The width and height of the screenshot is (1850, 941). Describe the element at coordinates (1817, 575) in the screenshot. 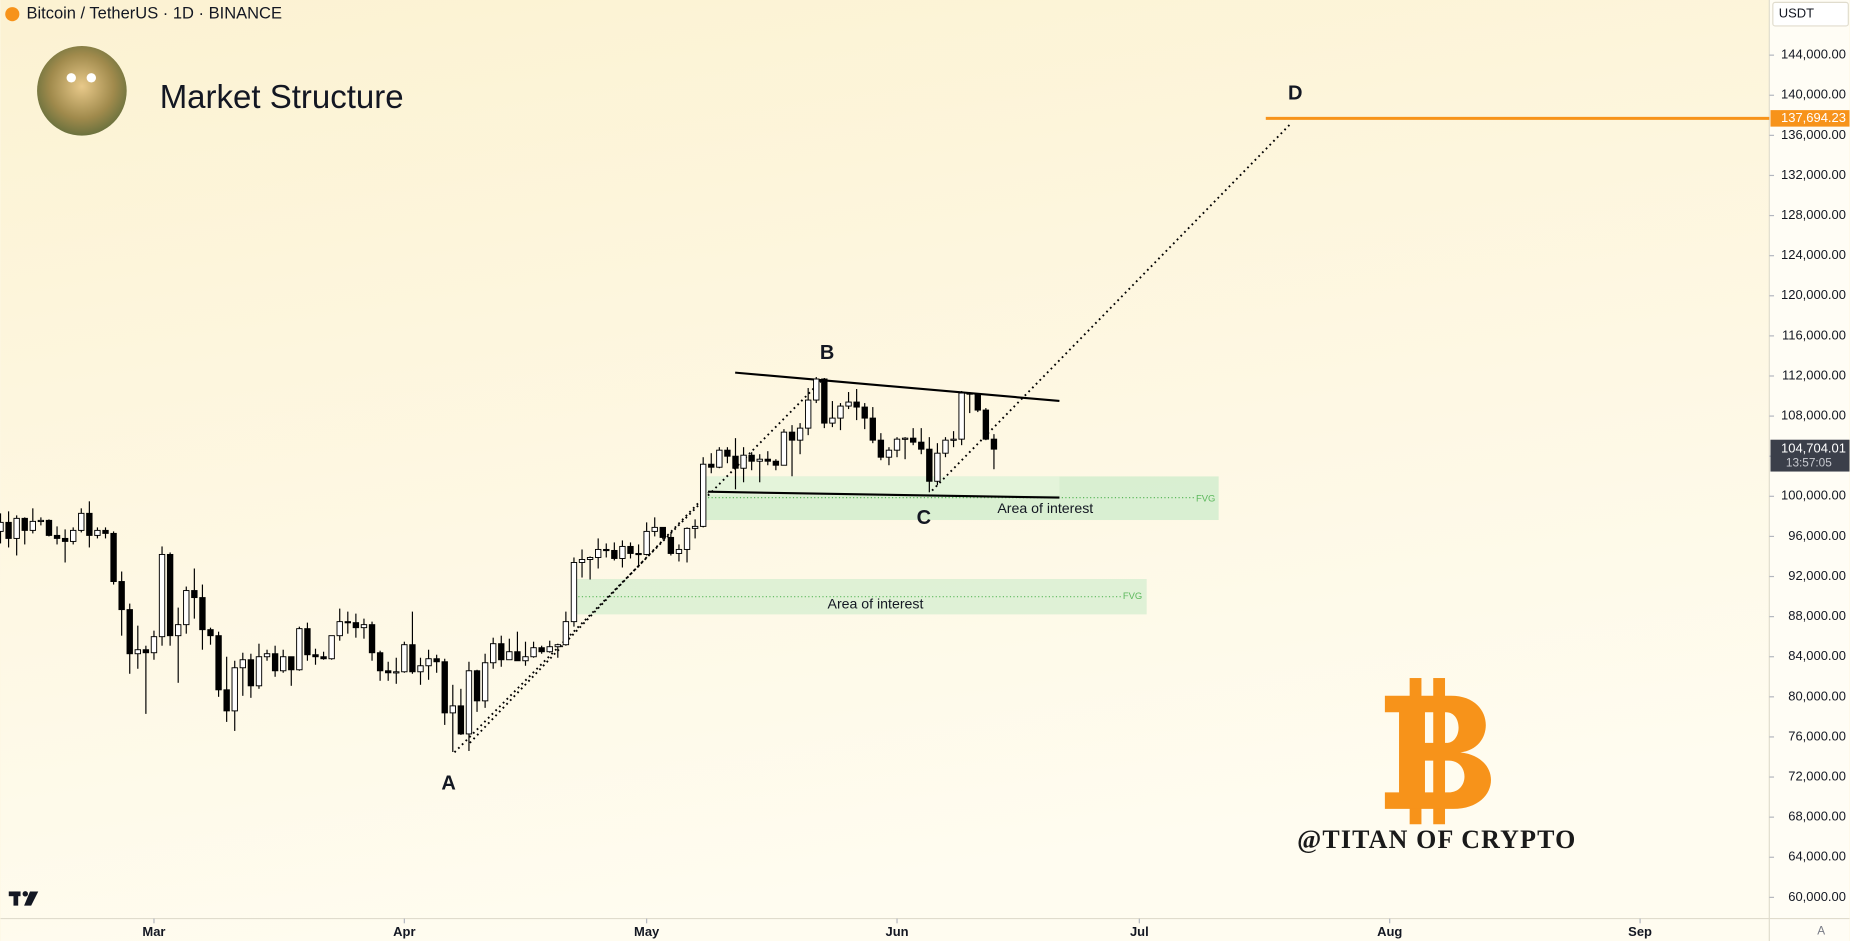

I see `y-tick-label: 92,000.00` at that location.